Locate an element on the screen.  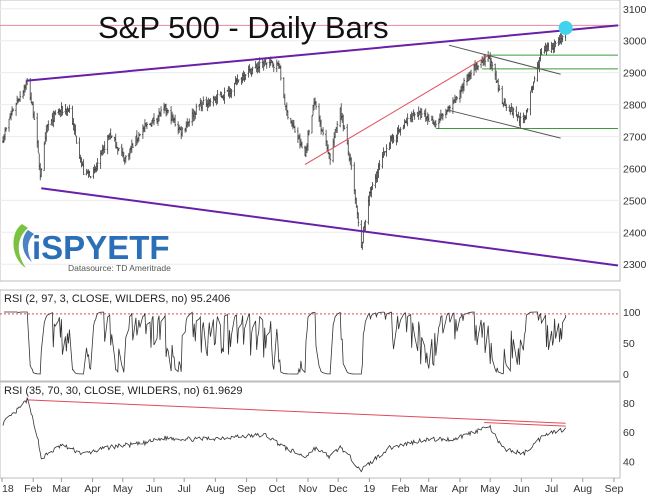
ispyetf-logo: iSPYETF Datasource: TD Ameritrade is located at coordinates (92, 248).